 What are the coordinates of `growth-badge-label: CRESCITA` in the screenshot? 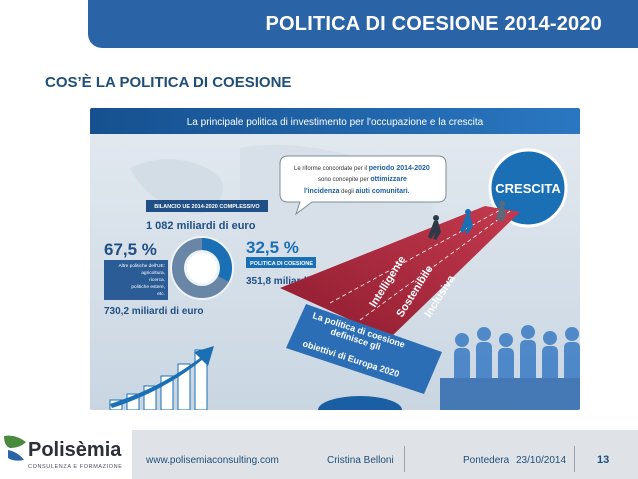 It's located at (528, 188).